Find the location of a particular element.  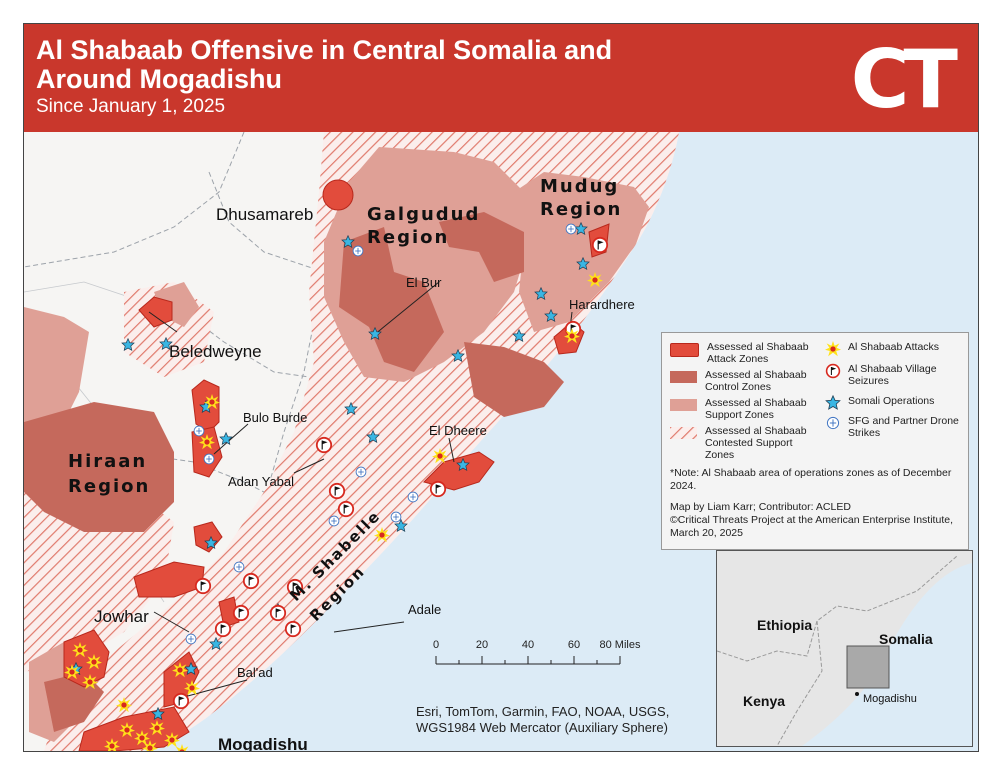

legend-support-zones: Assessed al Shabaab Support Zones is located at coordinates (745, 409).